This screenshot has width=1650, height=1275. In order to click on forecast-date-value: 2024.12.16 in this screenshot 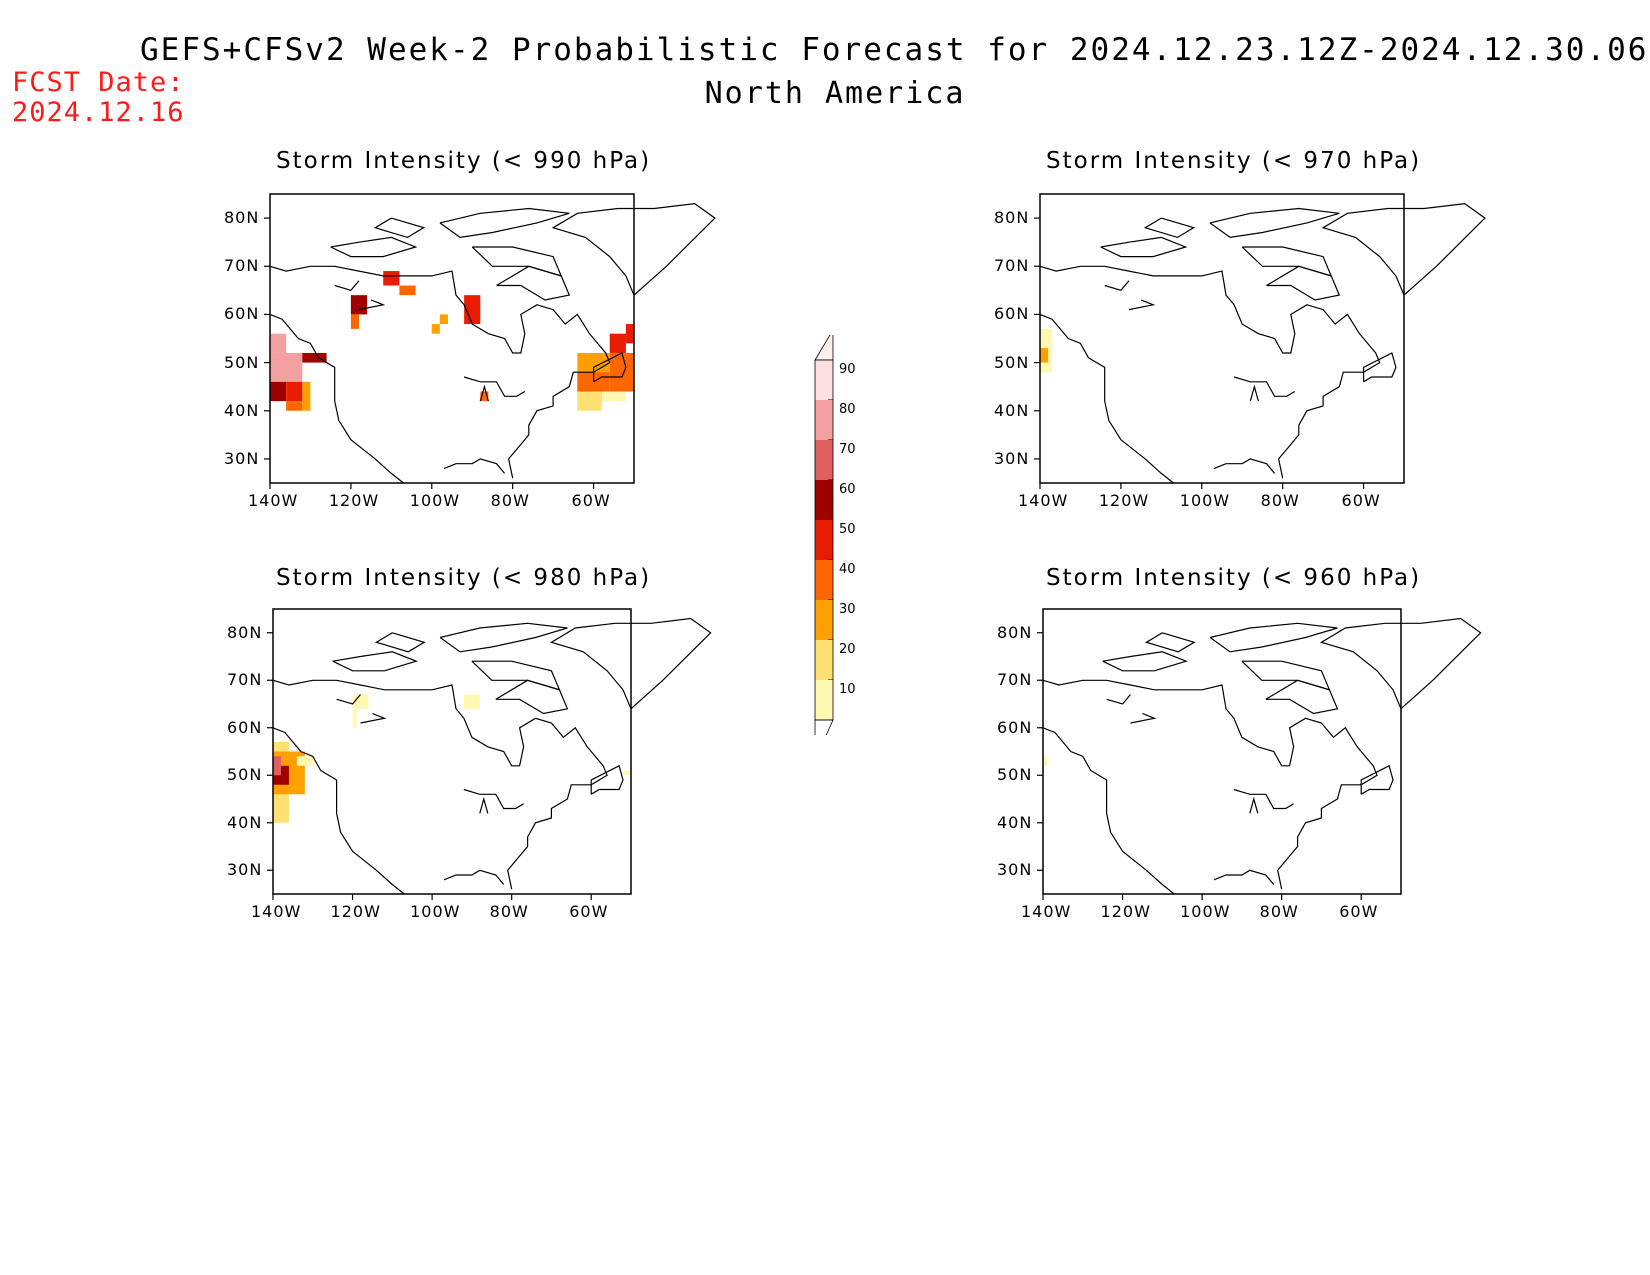, I will do `click(98, 112)`.